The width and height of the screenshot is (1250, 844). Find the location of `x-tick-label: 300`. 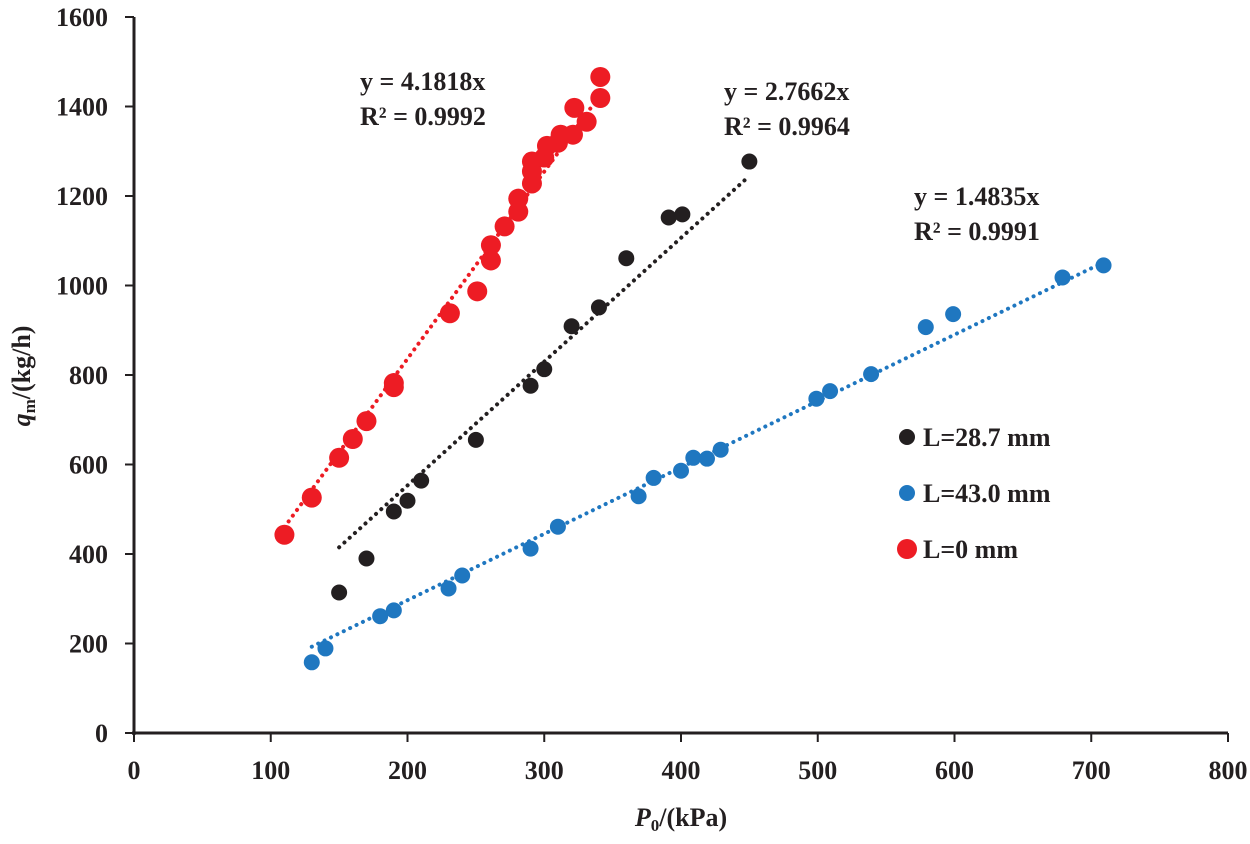

x-tick-label: 300 is located at coordinates (544, 770).